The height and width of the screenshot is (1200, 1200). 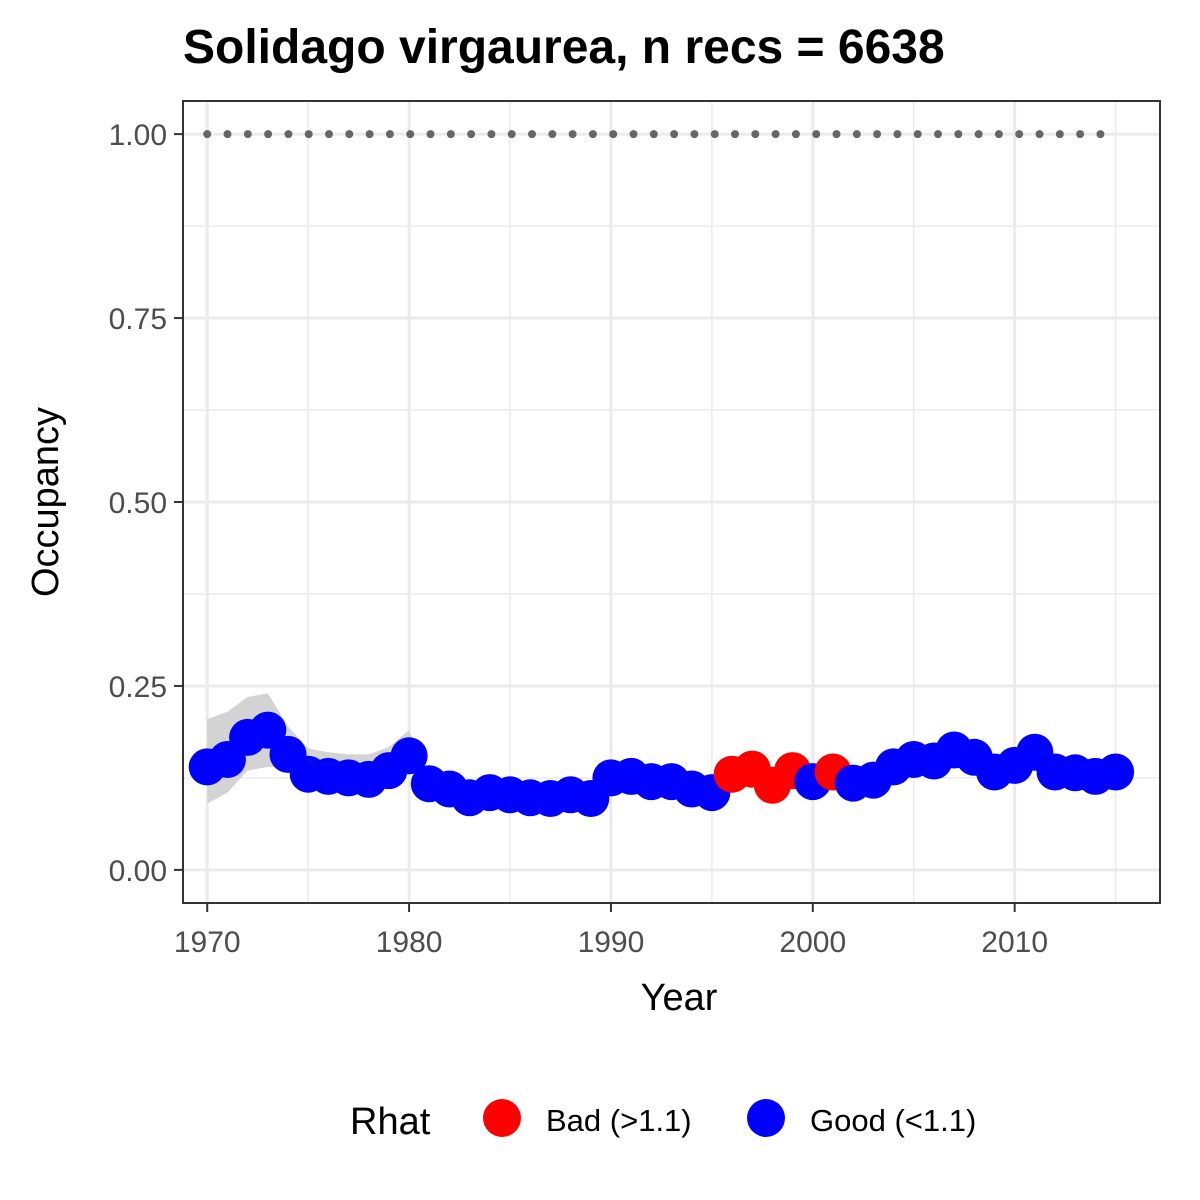 I want to click on y-axis-ticks: 0.00 0.25 0.50 0.75 1.00, so click(x=146, y=503).